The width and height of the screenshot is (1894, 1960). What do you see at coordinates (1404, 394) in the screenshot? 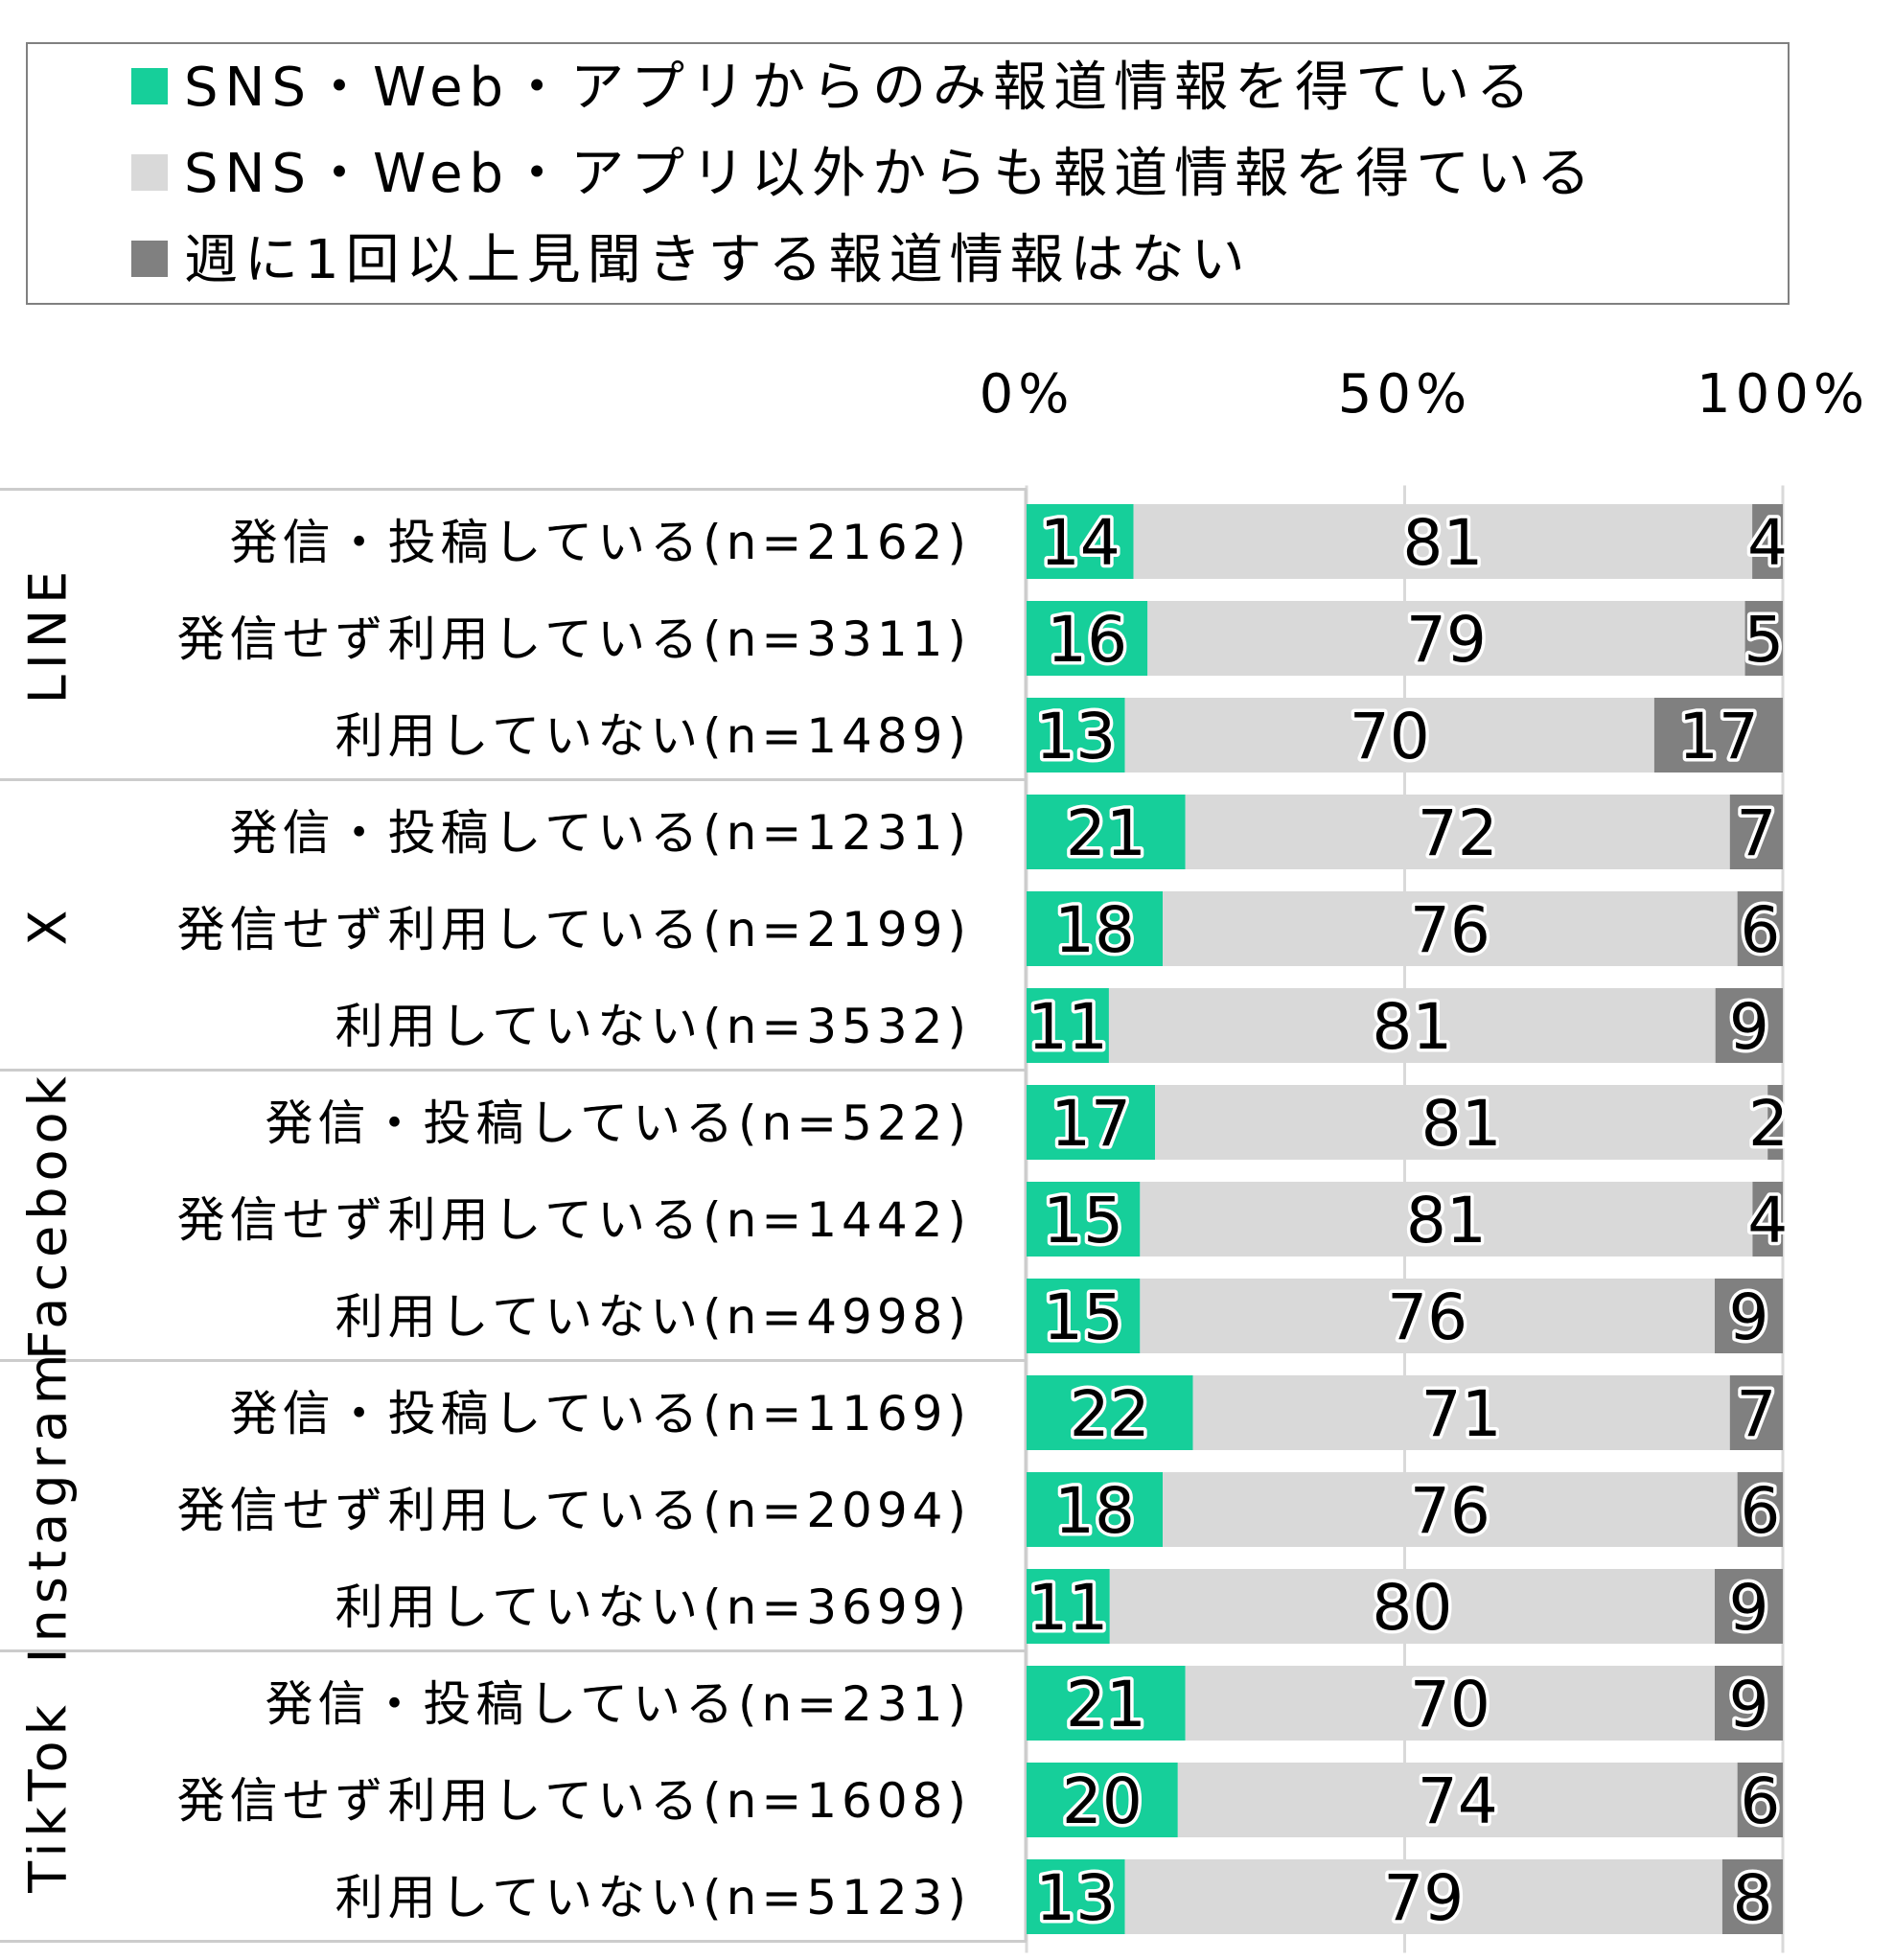
I see `x-tick-label: 50%` at bounding box center [1404, 394].